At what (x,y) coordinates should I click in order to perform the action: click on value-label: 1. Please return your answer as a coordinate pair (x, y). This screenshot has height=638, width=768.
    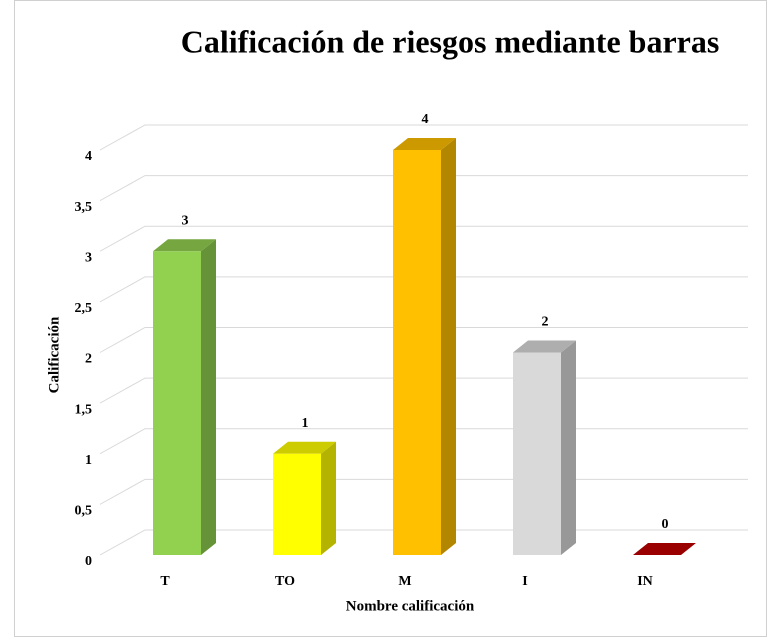
    Looking at the image, I should click on (305, 423).